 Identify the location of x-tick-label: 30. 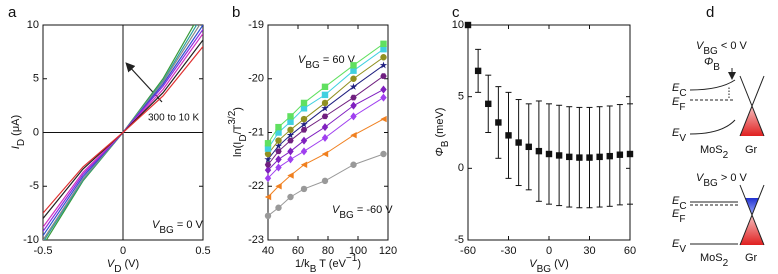
(589, 251).